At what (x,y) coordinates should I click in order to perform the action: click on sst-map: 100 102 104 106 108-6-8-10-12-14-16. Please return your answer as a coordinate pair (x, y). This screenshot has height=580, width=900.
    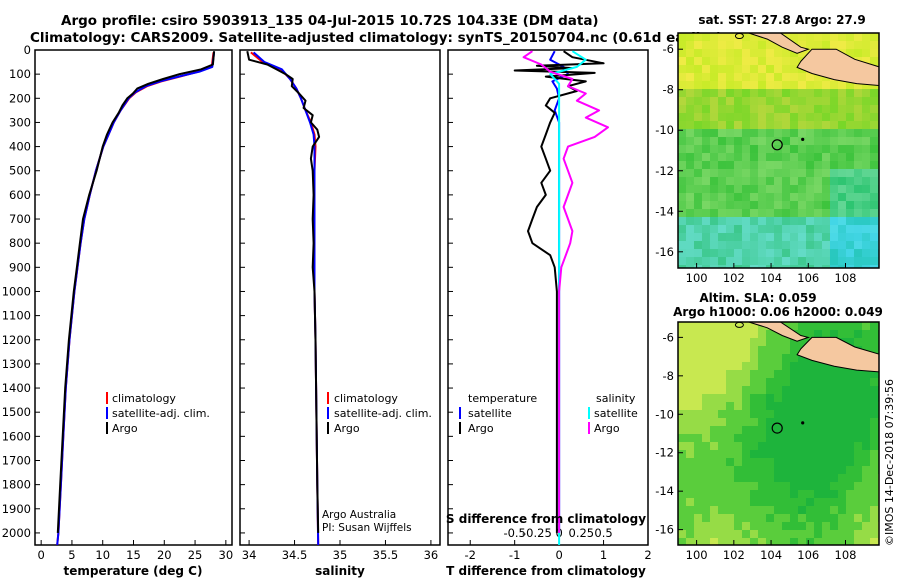
    Looking at the image, I should click on (767, 158).